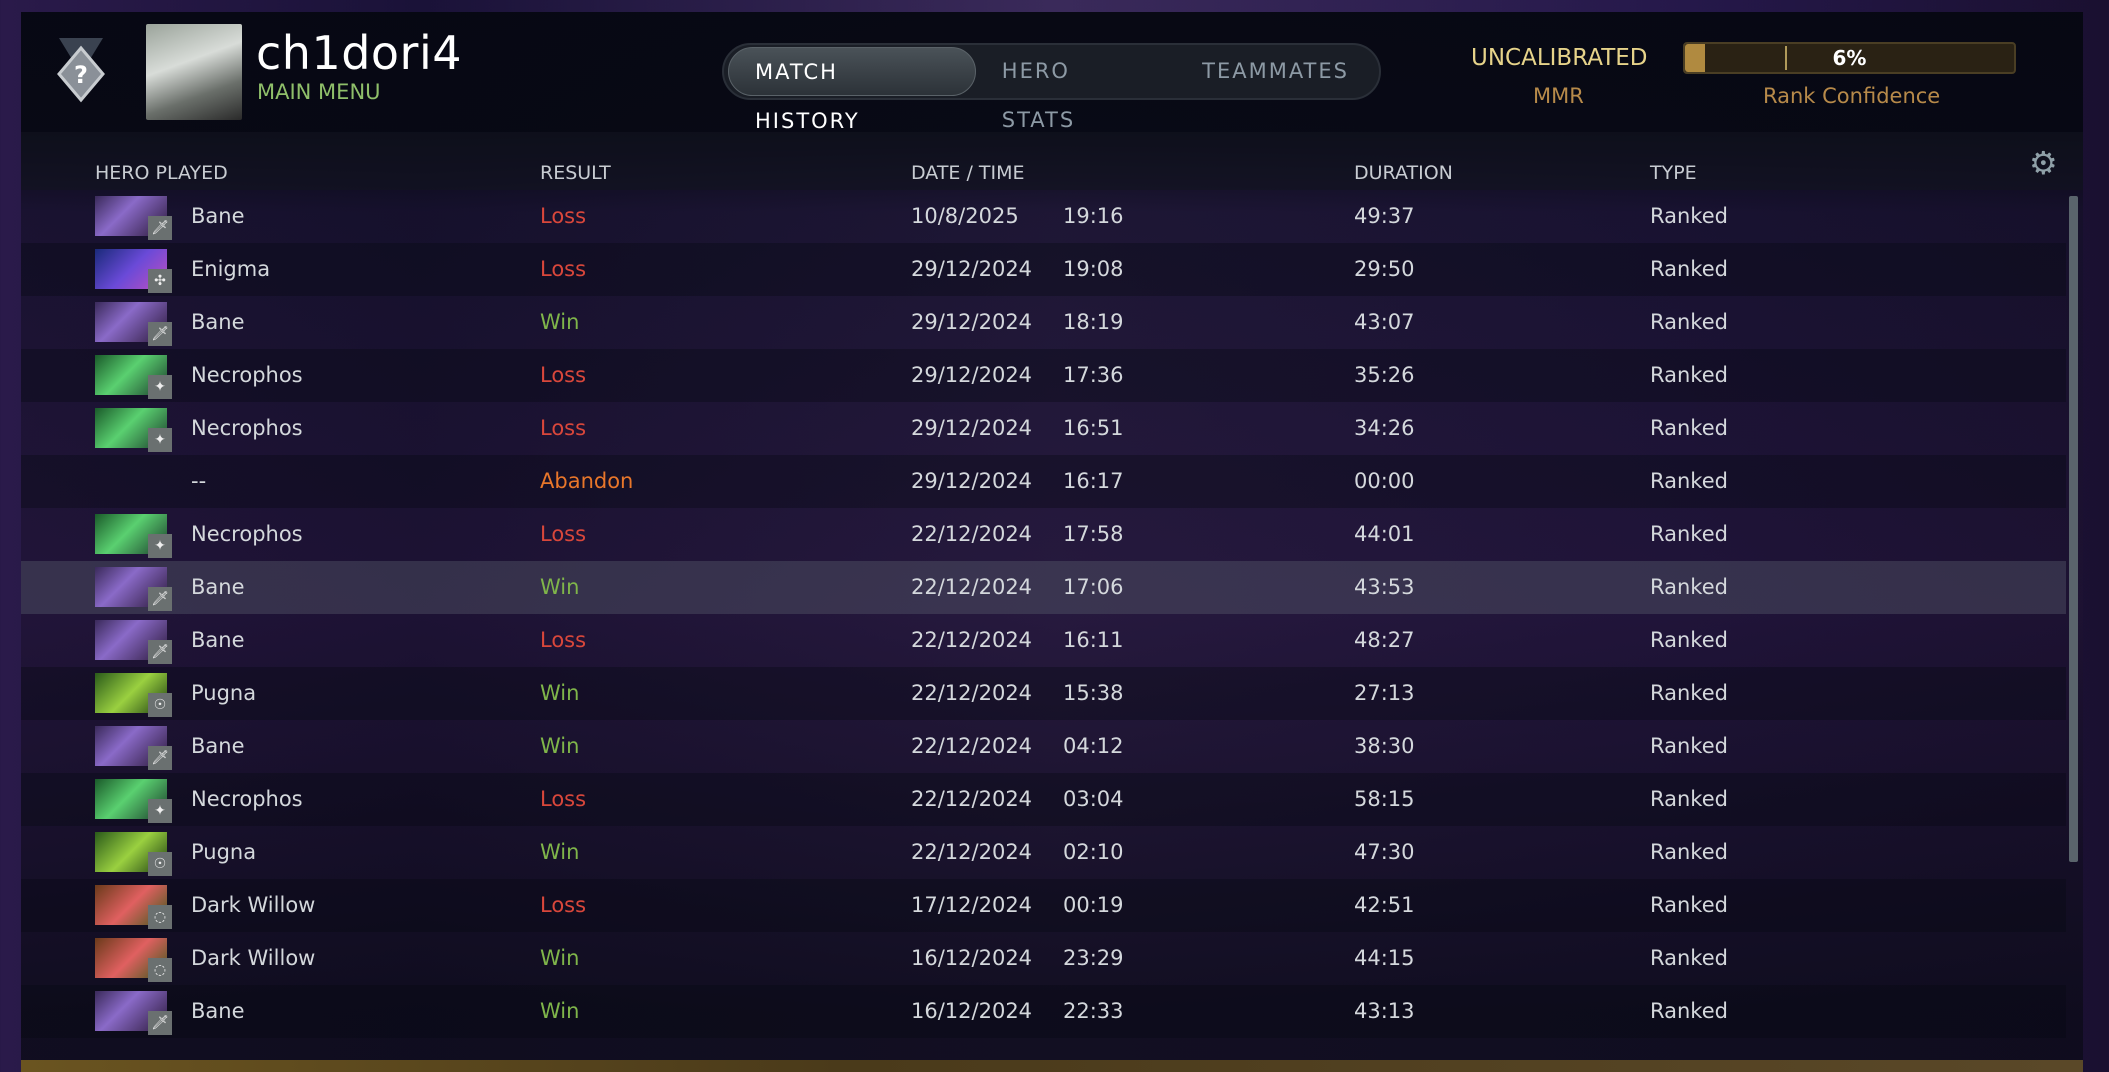 The height and width of the screenshot is (1072, 2109). Describe the element at coordinates (1093, 799) in the screenshot. I see `match-time: 03:04` at that location.